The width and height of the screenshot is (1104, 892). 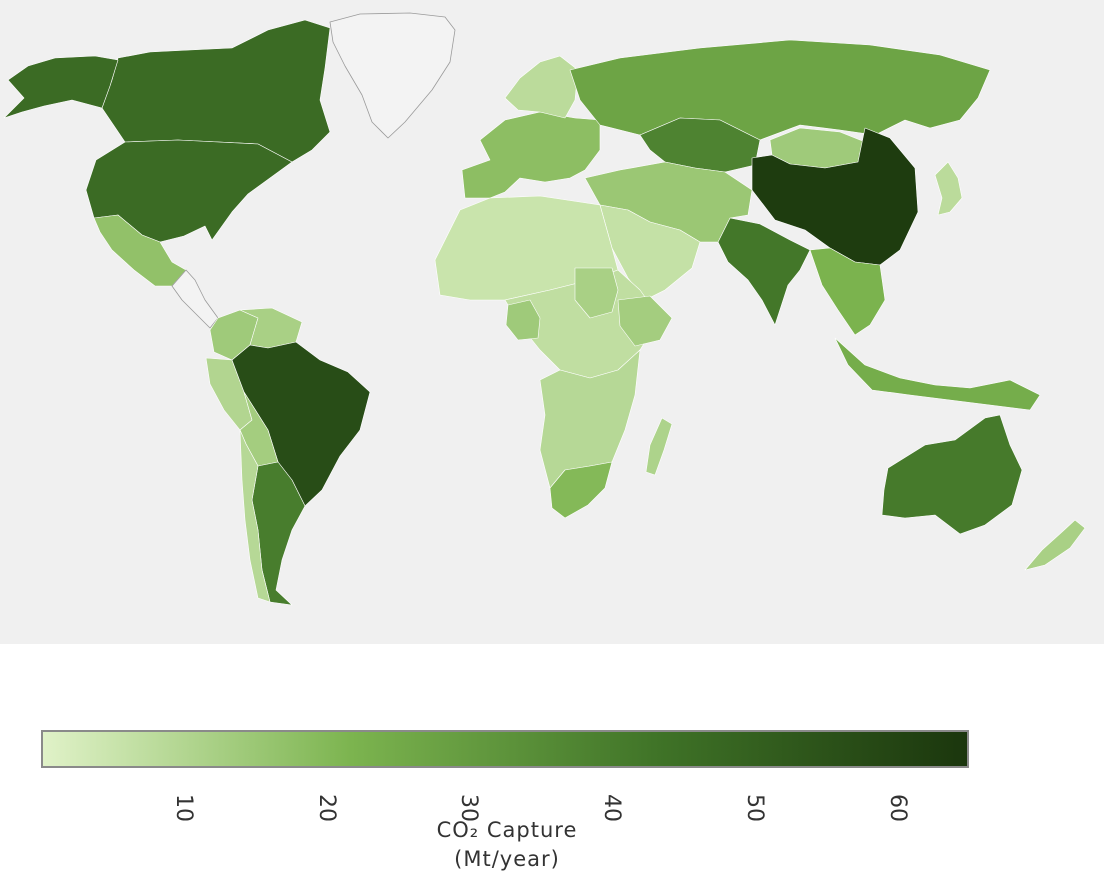 What do you see at coordinates (507, 830) in the screenshot?
I see `colorbar-title-line1: CO₂ Capture` at bounding box center [507, 830].